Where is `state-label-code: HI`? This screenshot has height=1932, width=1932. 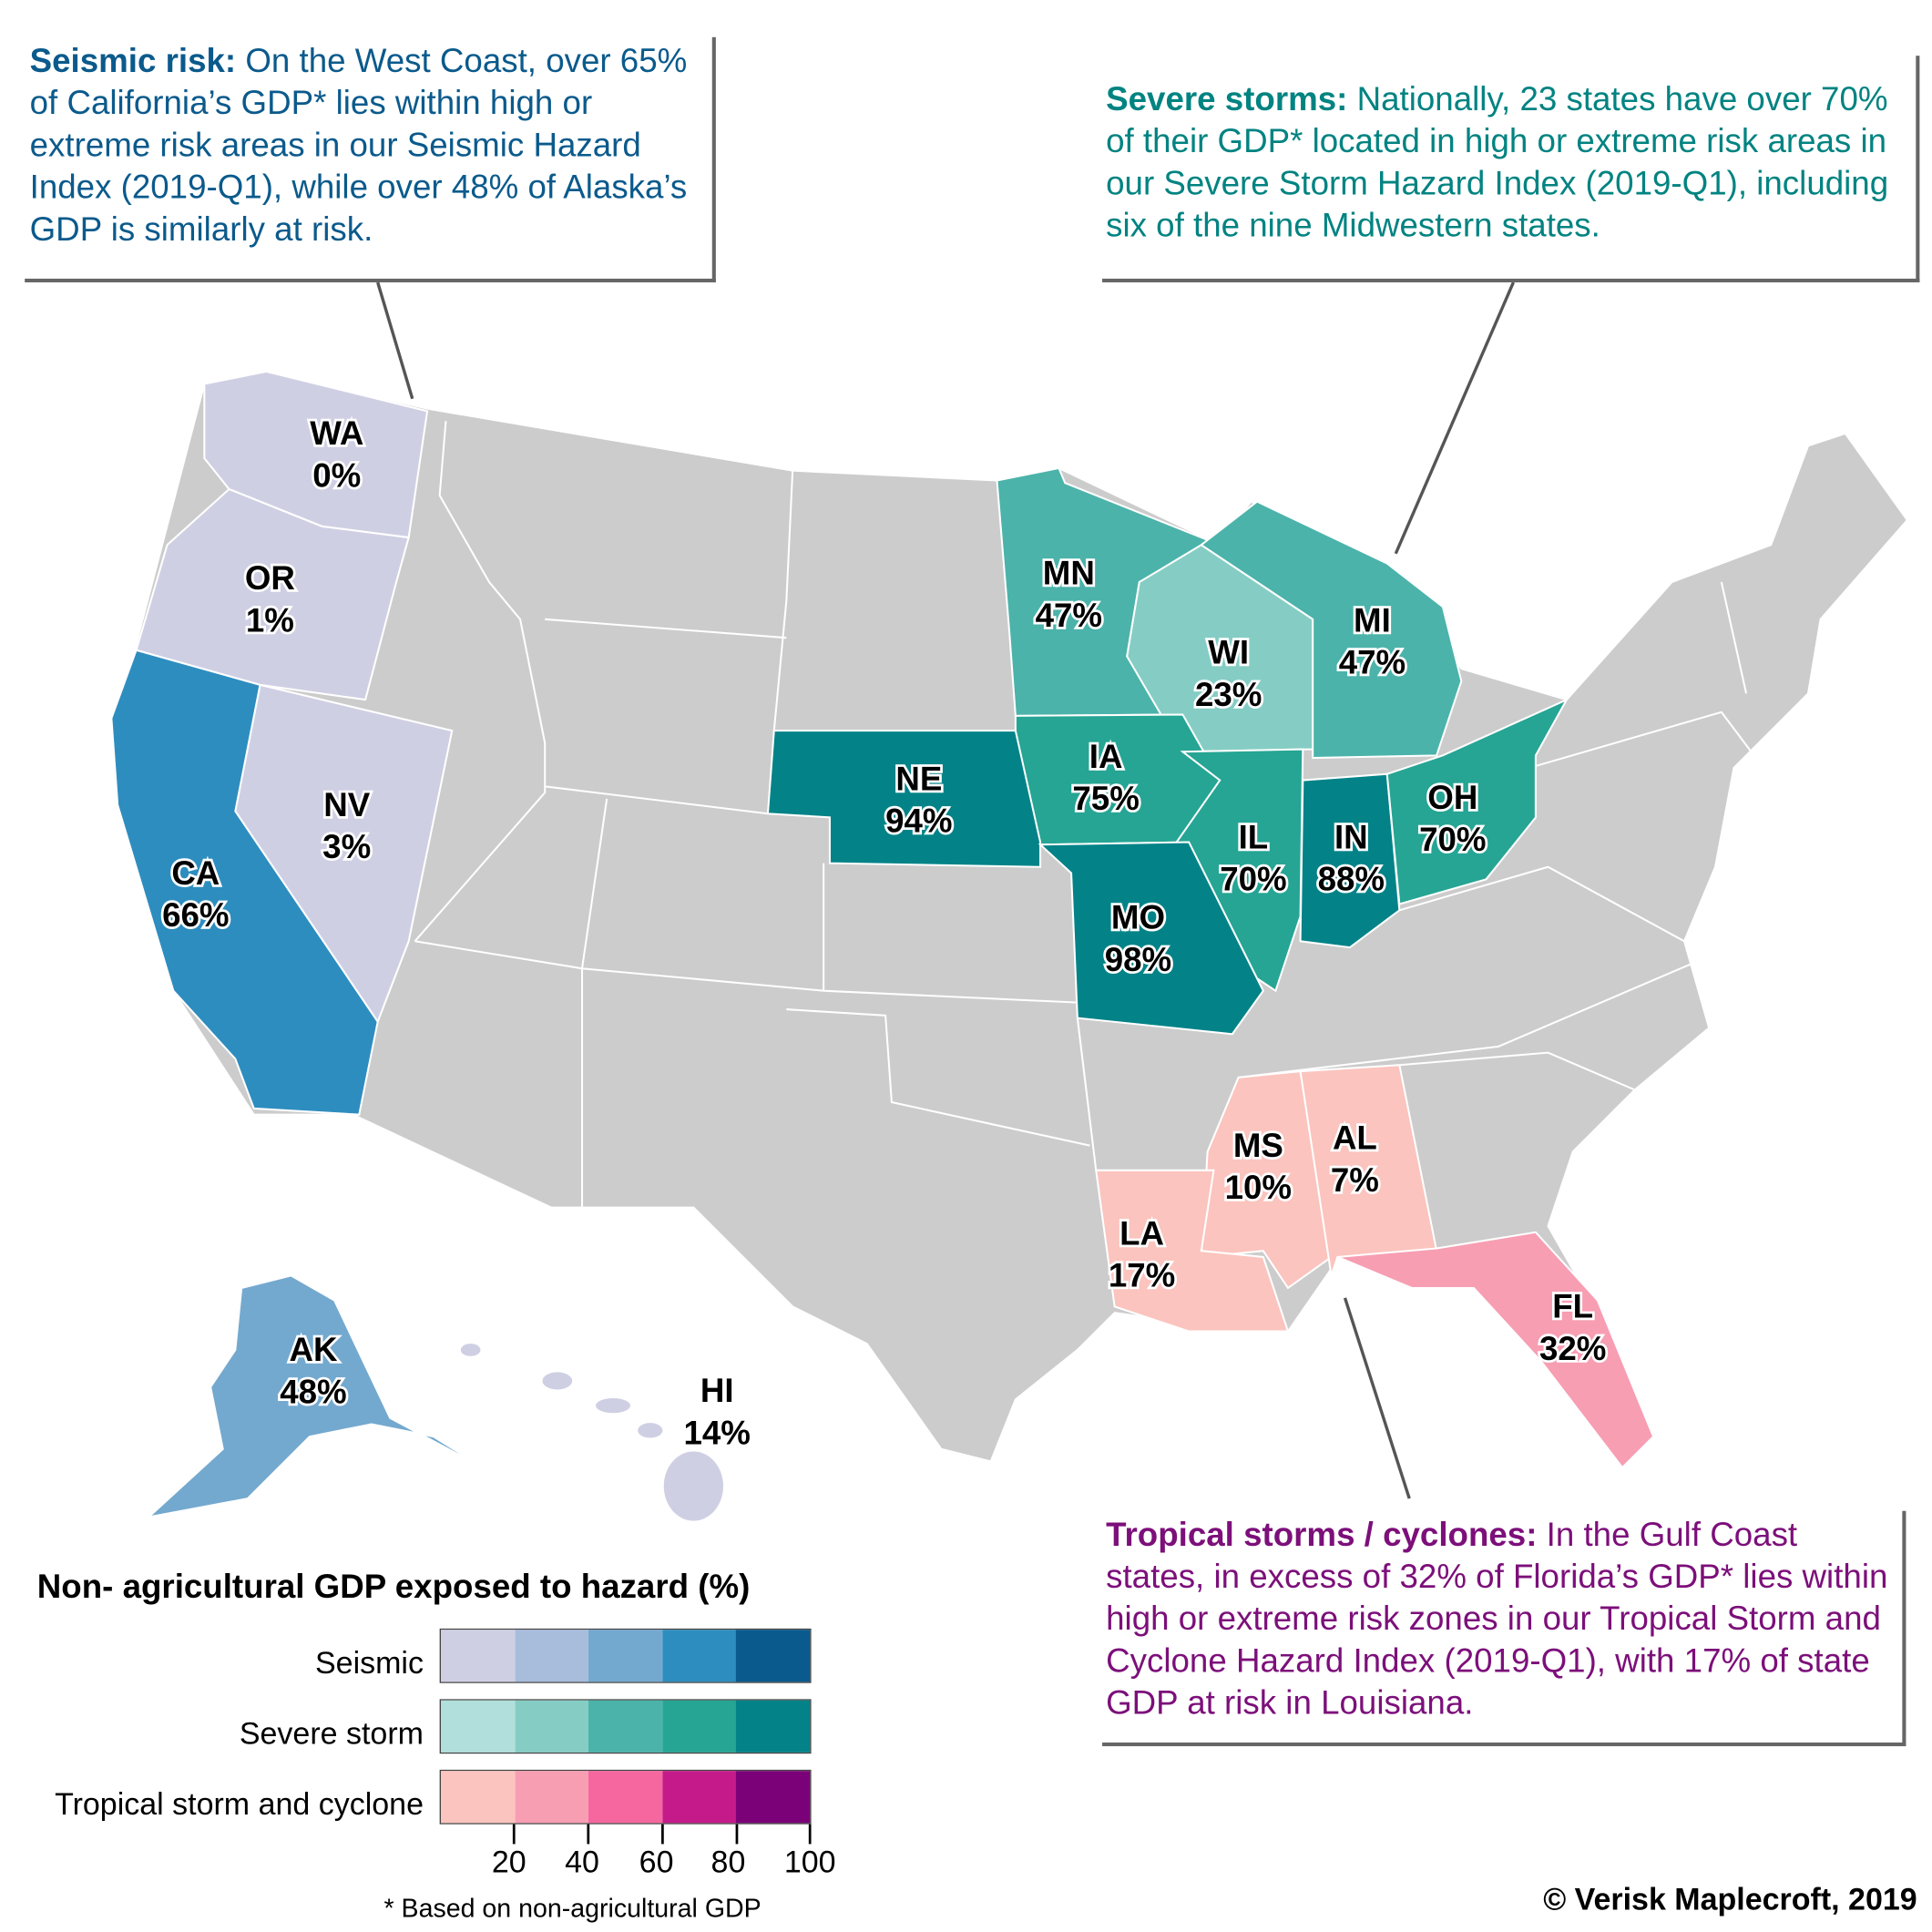 state-label-code: HI is located at coordinates (717, 1390).